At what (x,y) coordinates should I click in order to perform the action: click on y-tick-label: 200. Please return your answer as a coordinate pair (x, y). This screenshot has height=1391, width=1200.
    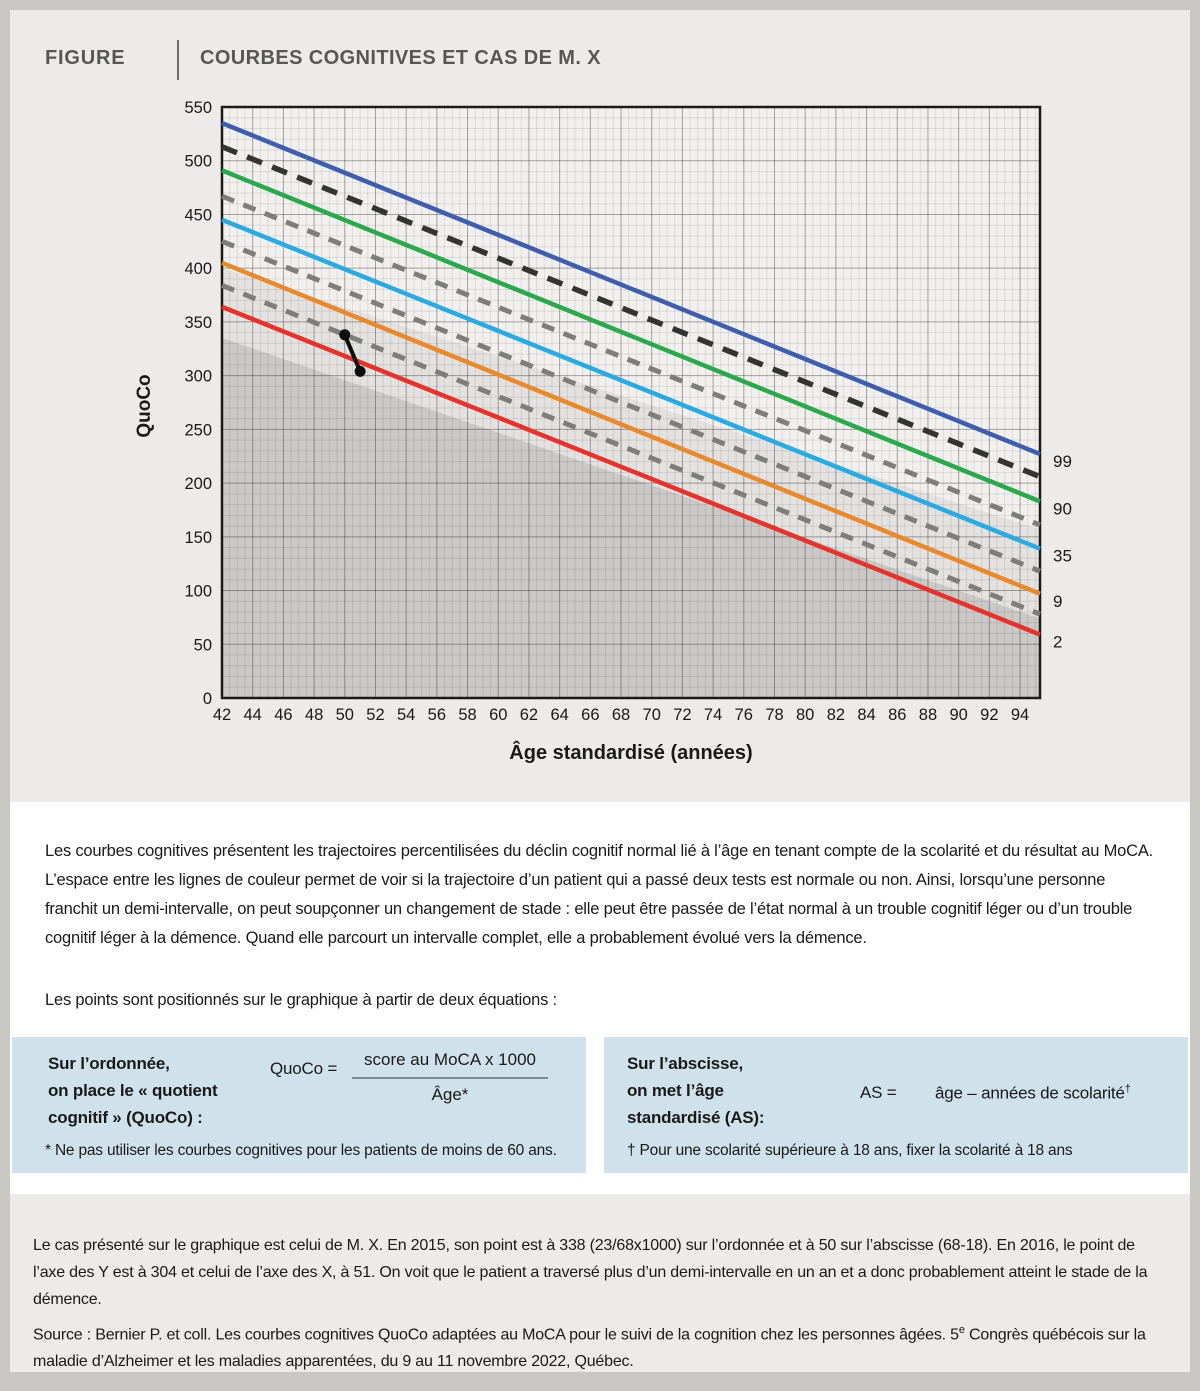
    Looking at the image, I should click on (198, 484).